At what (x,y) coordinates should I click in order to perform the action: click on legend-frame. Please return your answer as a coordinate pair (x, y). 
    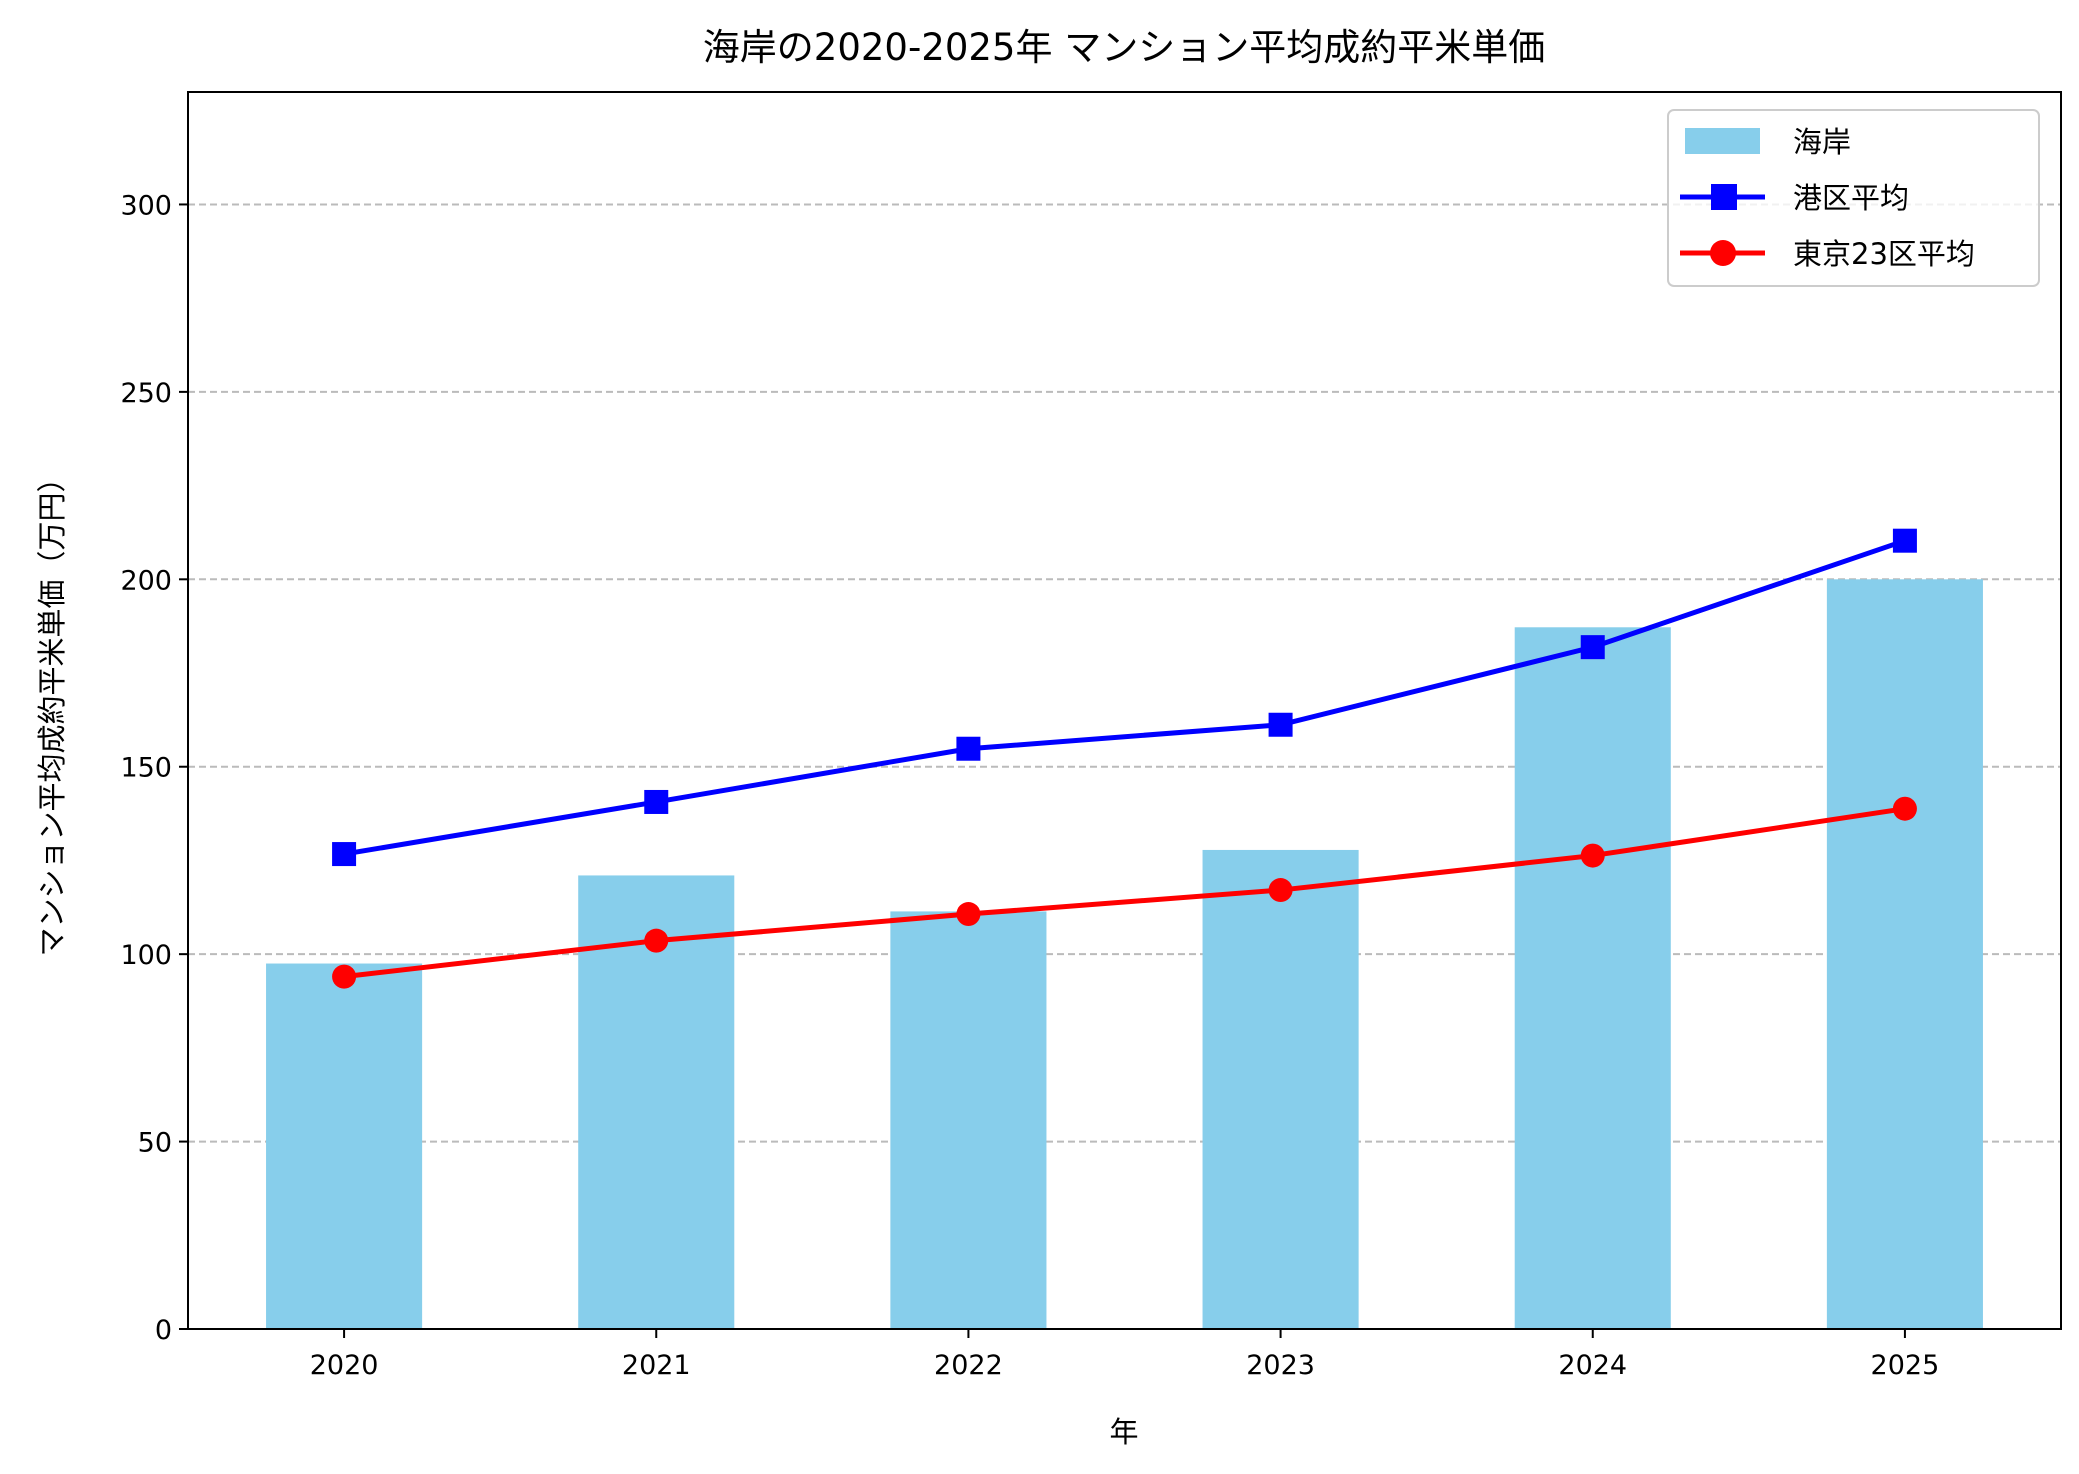
    Looking at the image, I should click on (1853, 198).